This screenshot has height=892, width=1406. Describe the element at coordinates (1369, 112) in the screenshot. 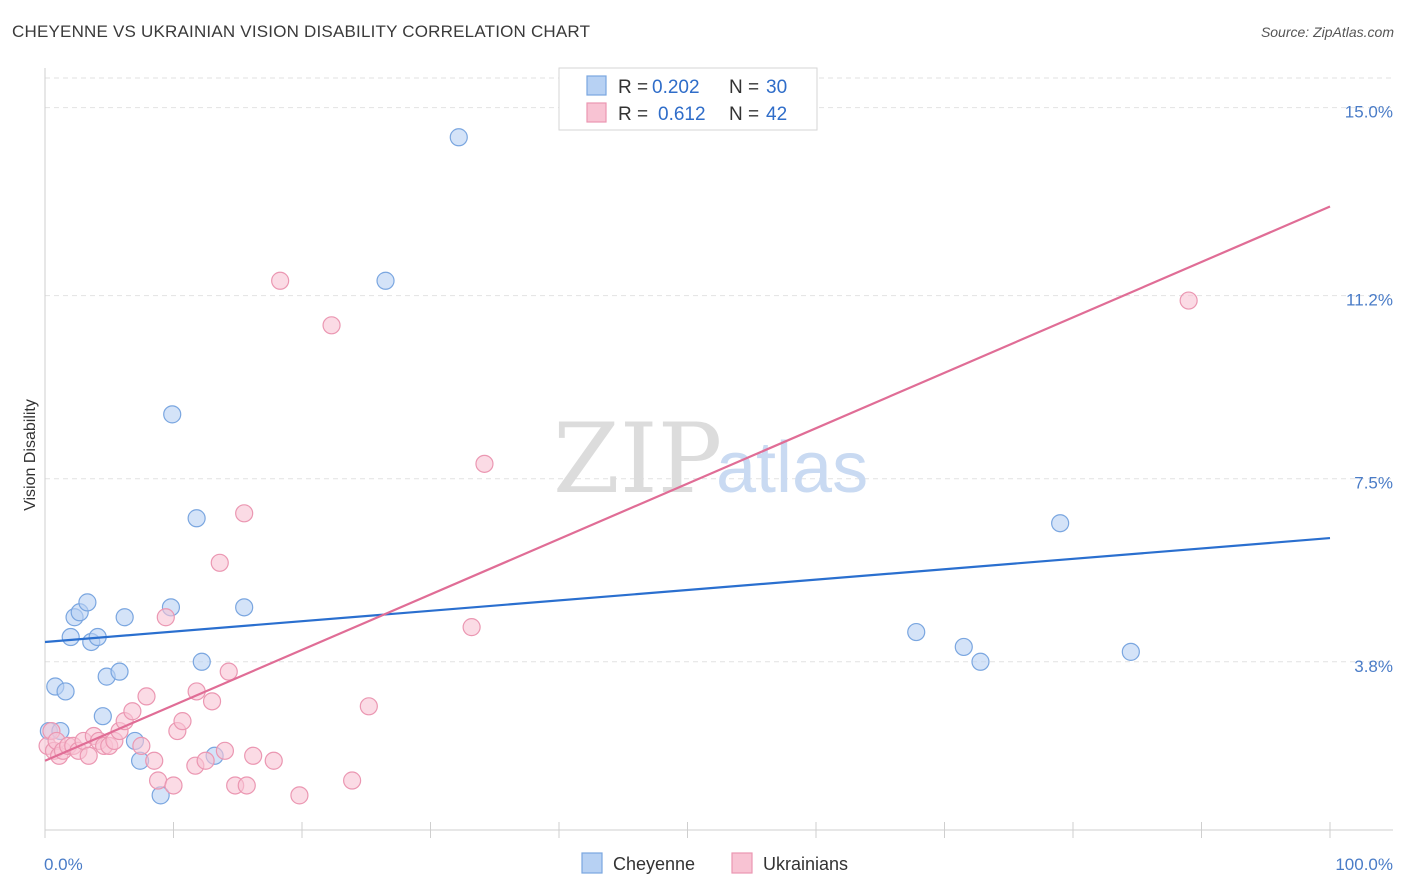

I see `y-tick-label-3: 15.0%` at that location.